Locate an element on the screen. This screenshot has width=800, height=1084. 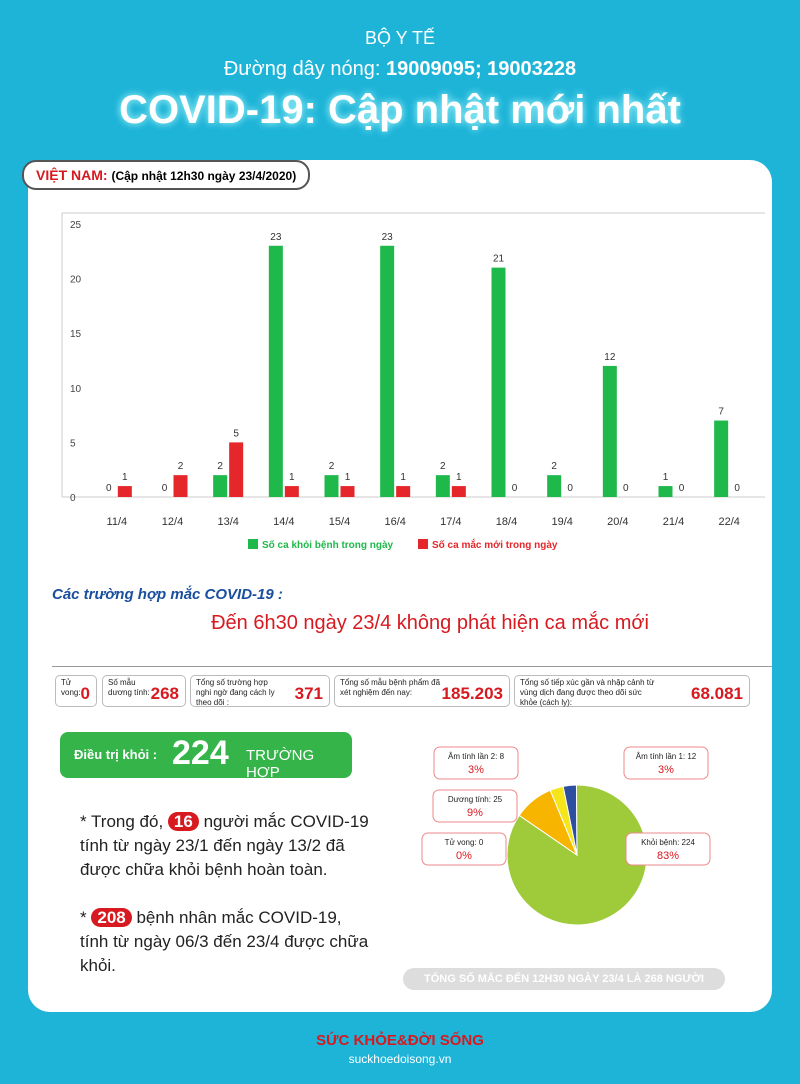
stat-box: Tử vong: 0 is located at coordinates (76, 691).